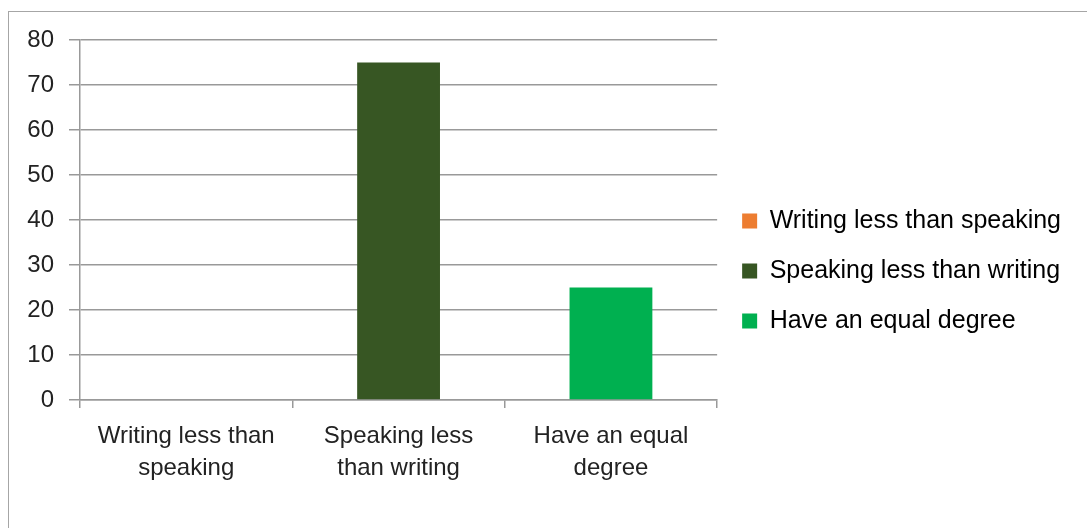 Image resolution: width=1087 pixels, height=528 pixels. Describe the element at coordinates (40, 128) in the screenshot. I see `y-tick-label: 60` at that location.